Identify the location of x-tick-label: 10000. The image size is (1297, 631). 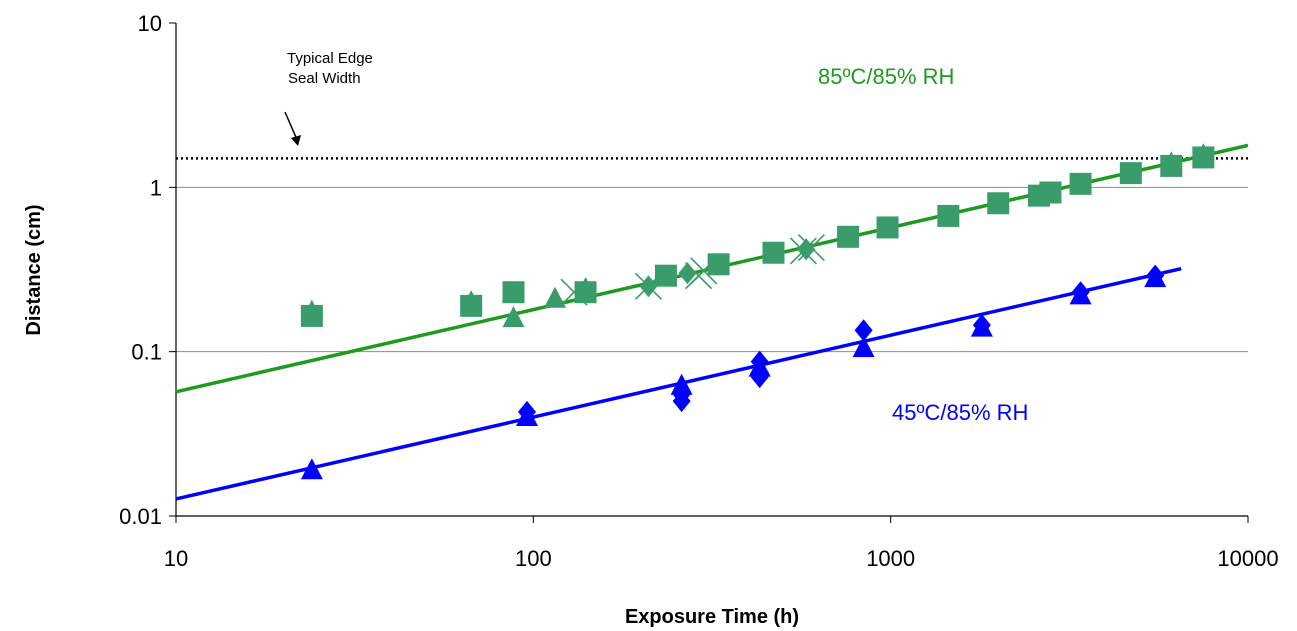
(1247, 558).